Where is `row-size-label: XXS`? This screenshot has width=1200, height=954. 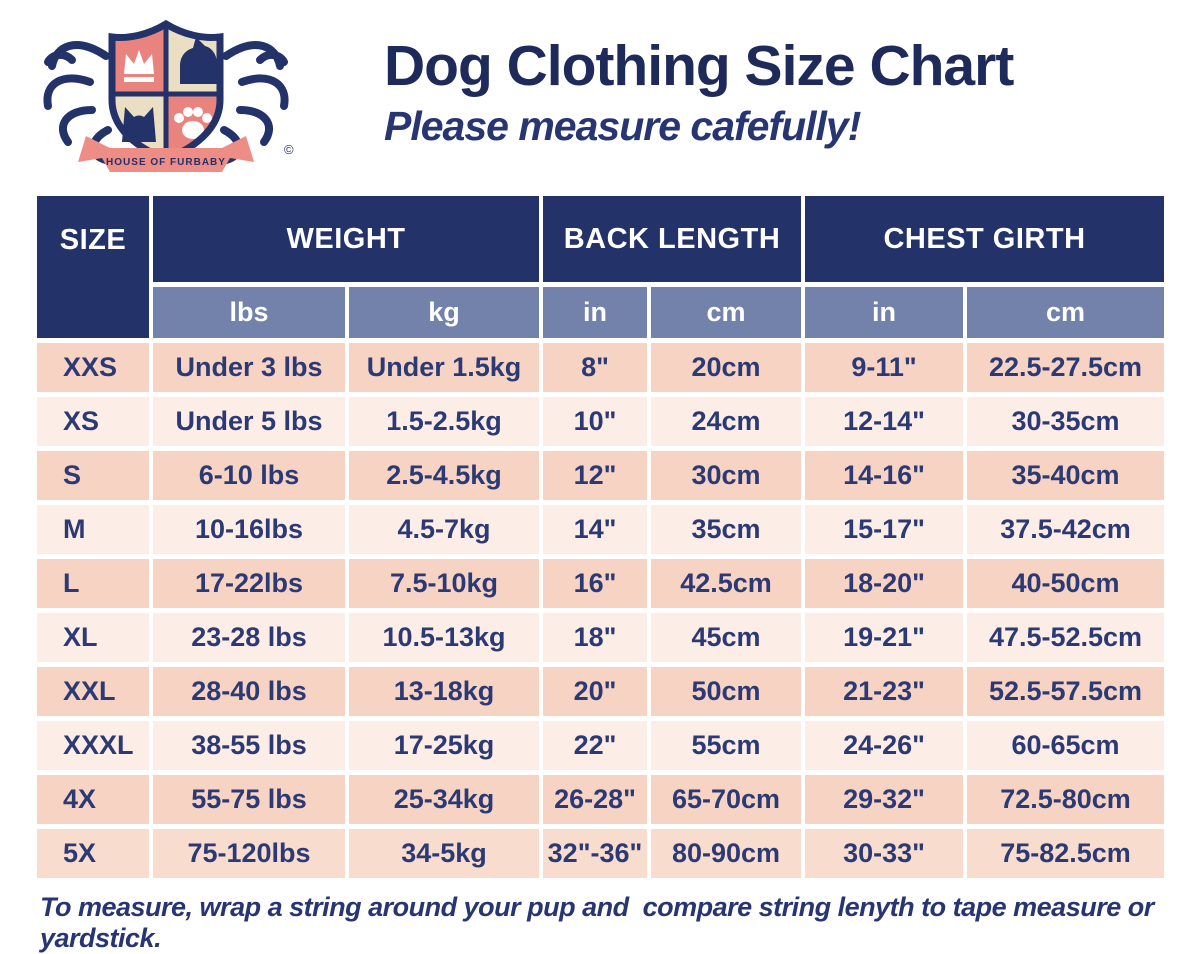
row-size-label: XXS is located at coordinates (93, 367).